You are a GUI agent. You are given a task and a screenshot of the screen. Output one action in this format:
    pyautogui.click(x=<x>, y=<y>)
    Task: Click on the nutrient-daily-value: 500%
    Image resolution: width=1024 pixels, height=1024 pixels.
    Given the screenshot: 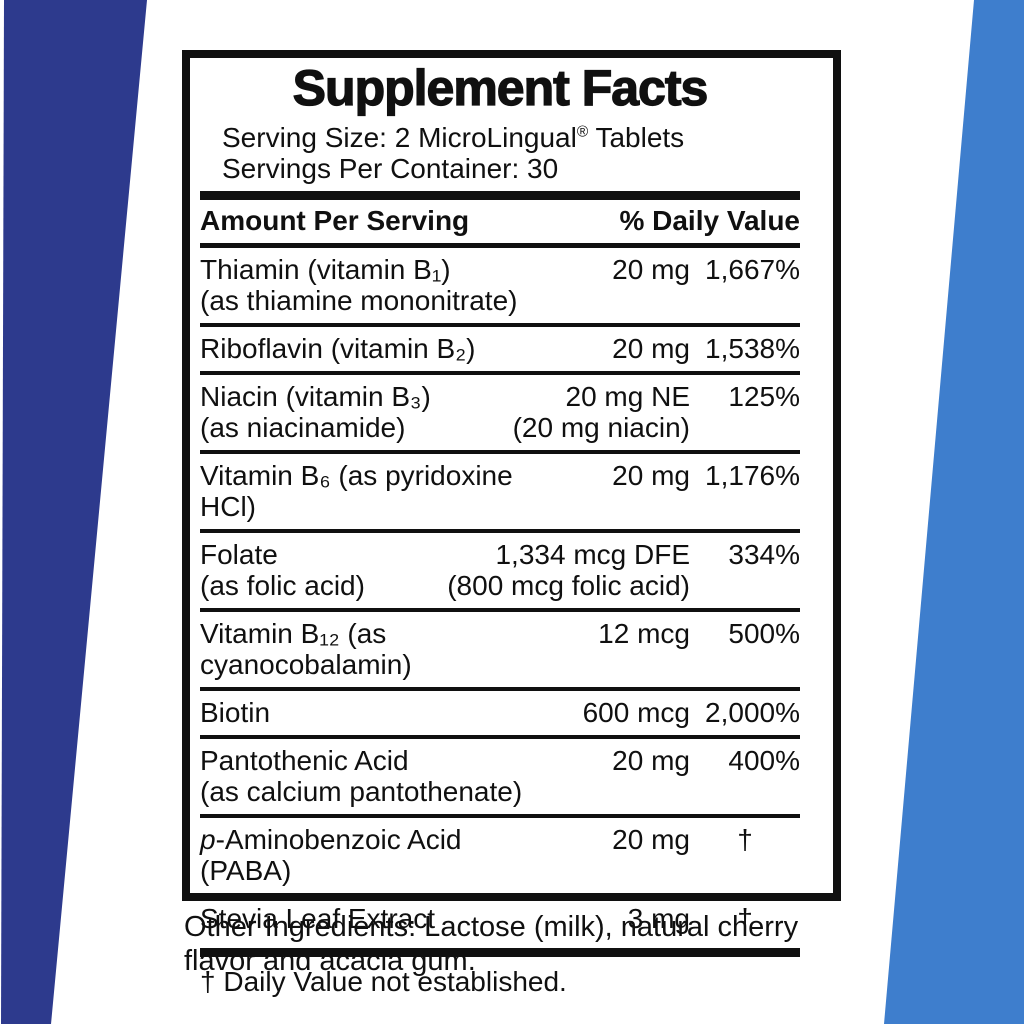 What is the action you would take?
    pyautogui.click(x=764, y=633)
    